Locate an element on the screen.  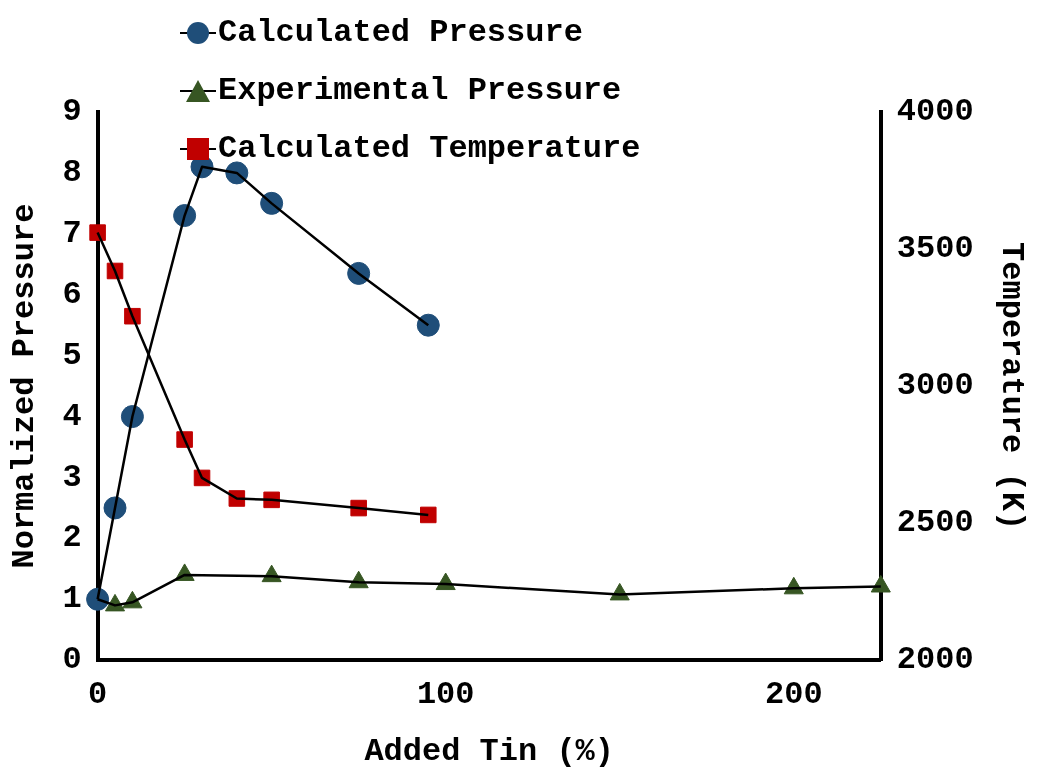
y2-tick-label: 3500 is located at coordinates (935, 249).